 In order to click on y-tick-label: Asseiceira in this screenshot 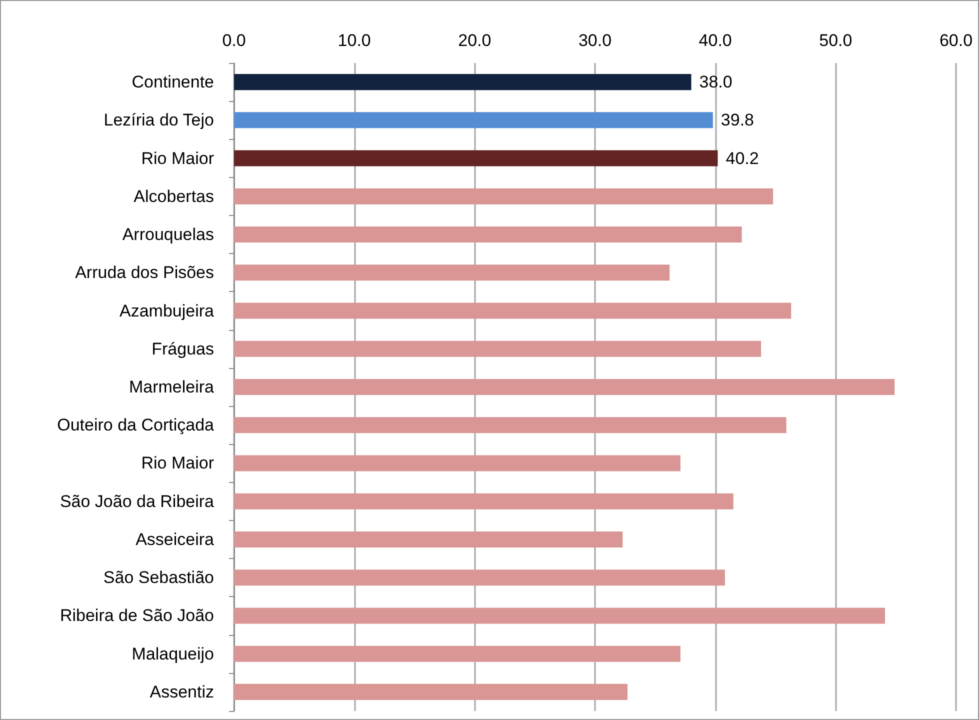, I will do `click(175, 539)`.